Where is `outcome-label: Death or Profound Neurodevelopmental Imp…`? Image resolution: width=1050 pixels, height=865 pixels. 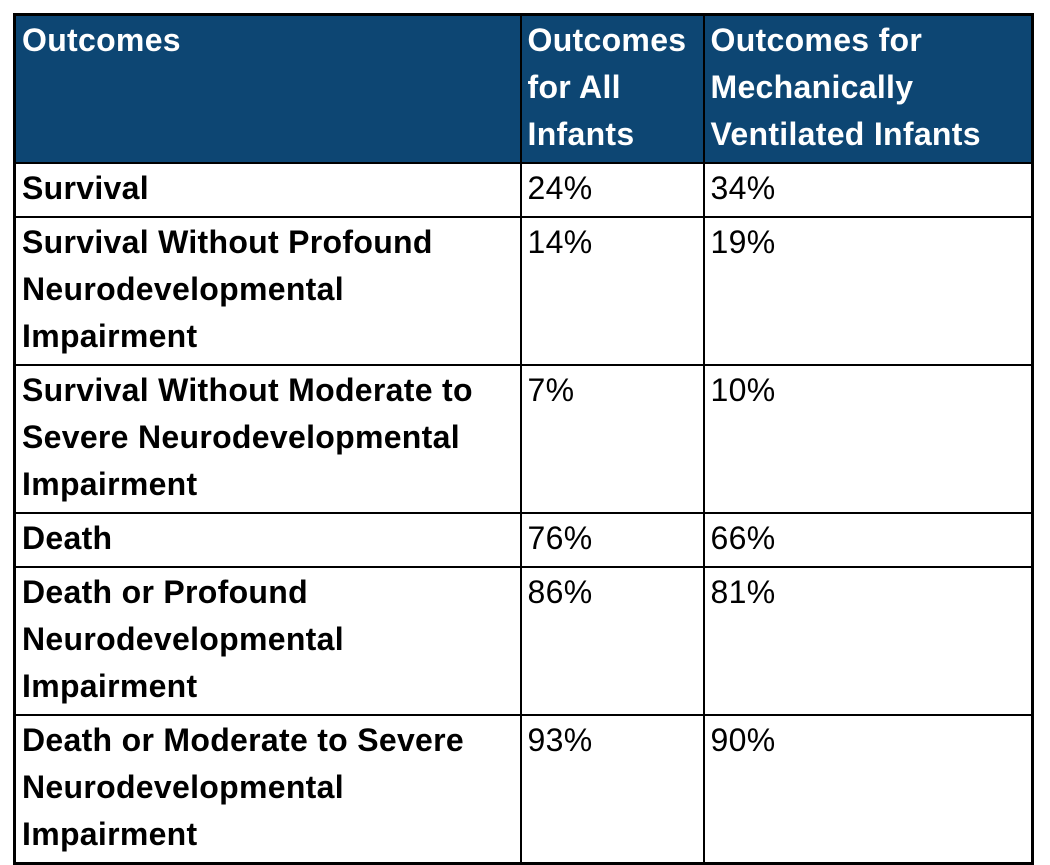
outcome-label: Death or Profound Neurodevelopmental Imp… is located at coordinates (267, 641).